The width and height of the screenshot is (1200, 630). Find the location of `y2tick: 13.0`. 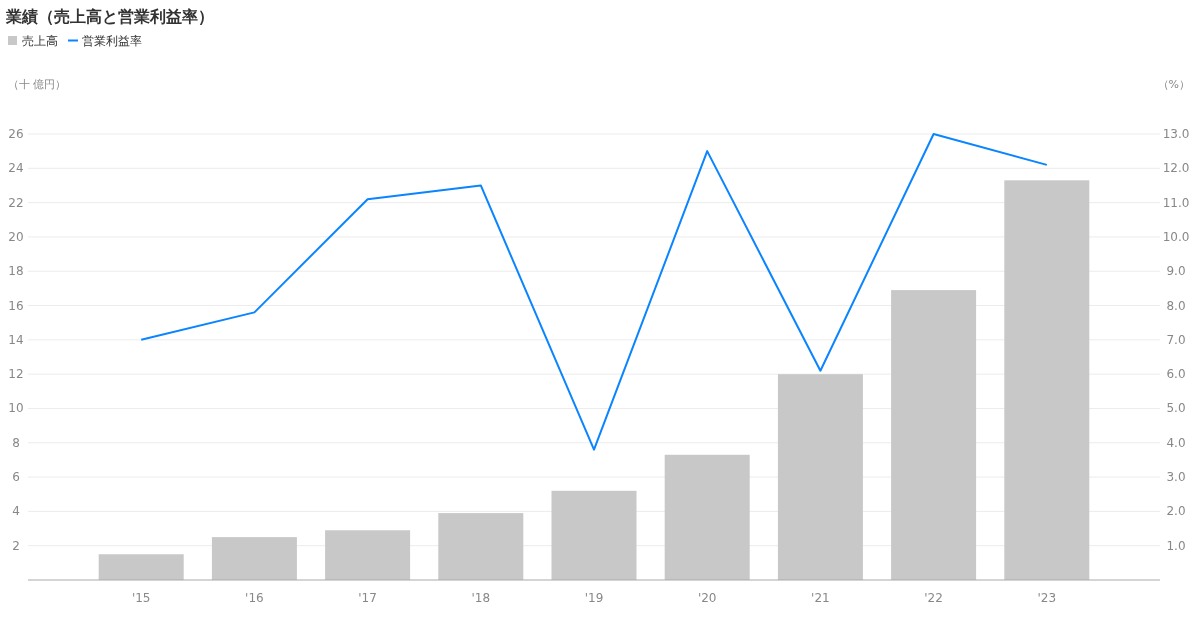

y2tick: 13.0 is located at coordinates (1176, 134).